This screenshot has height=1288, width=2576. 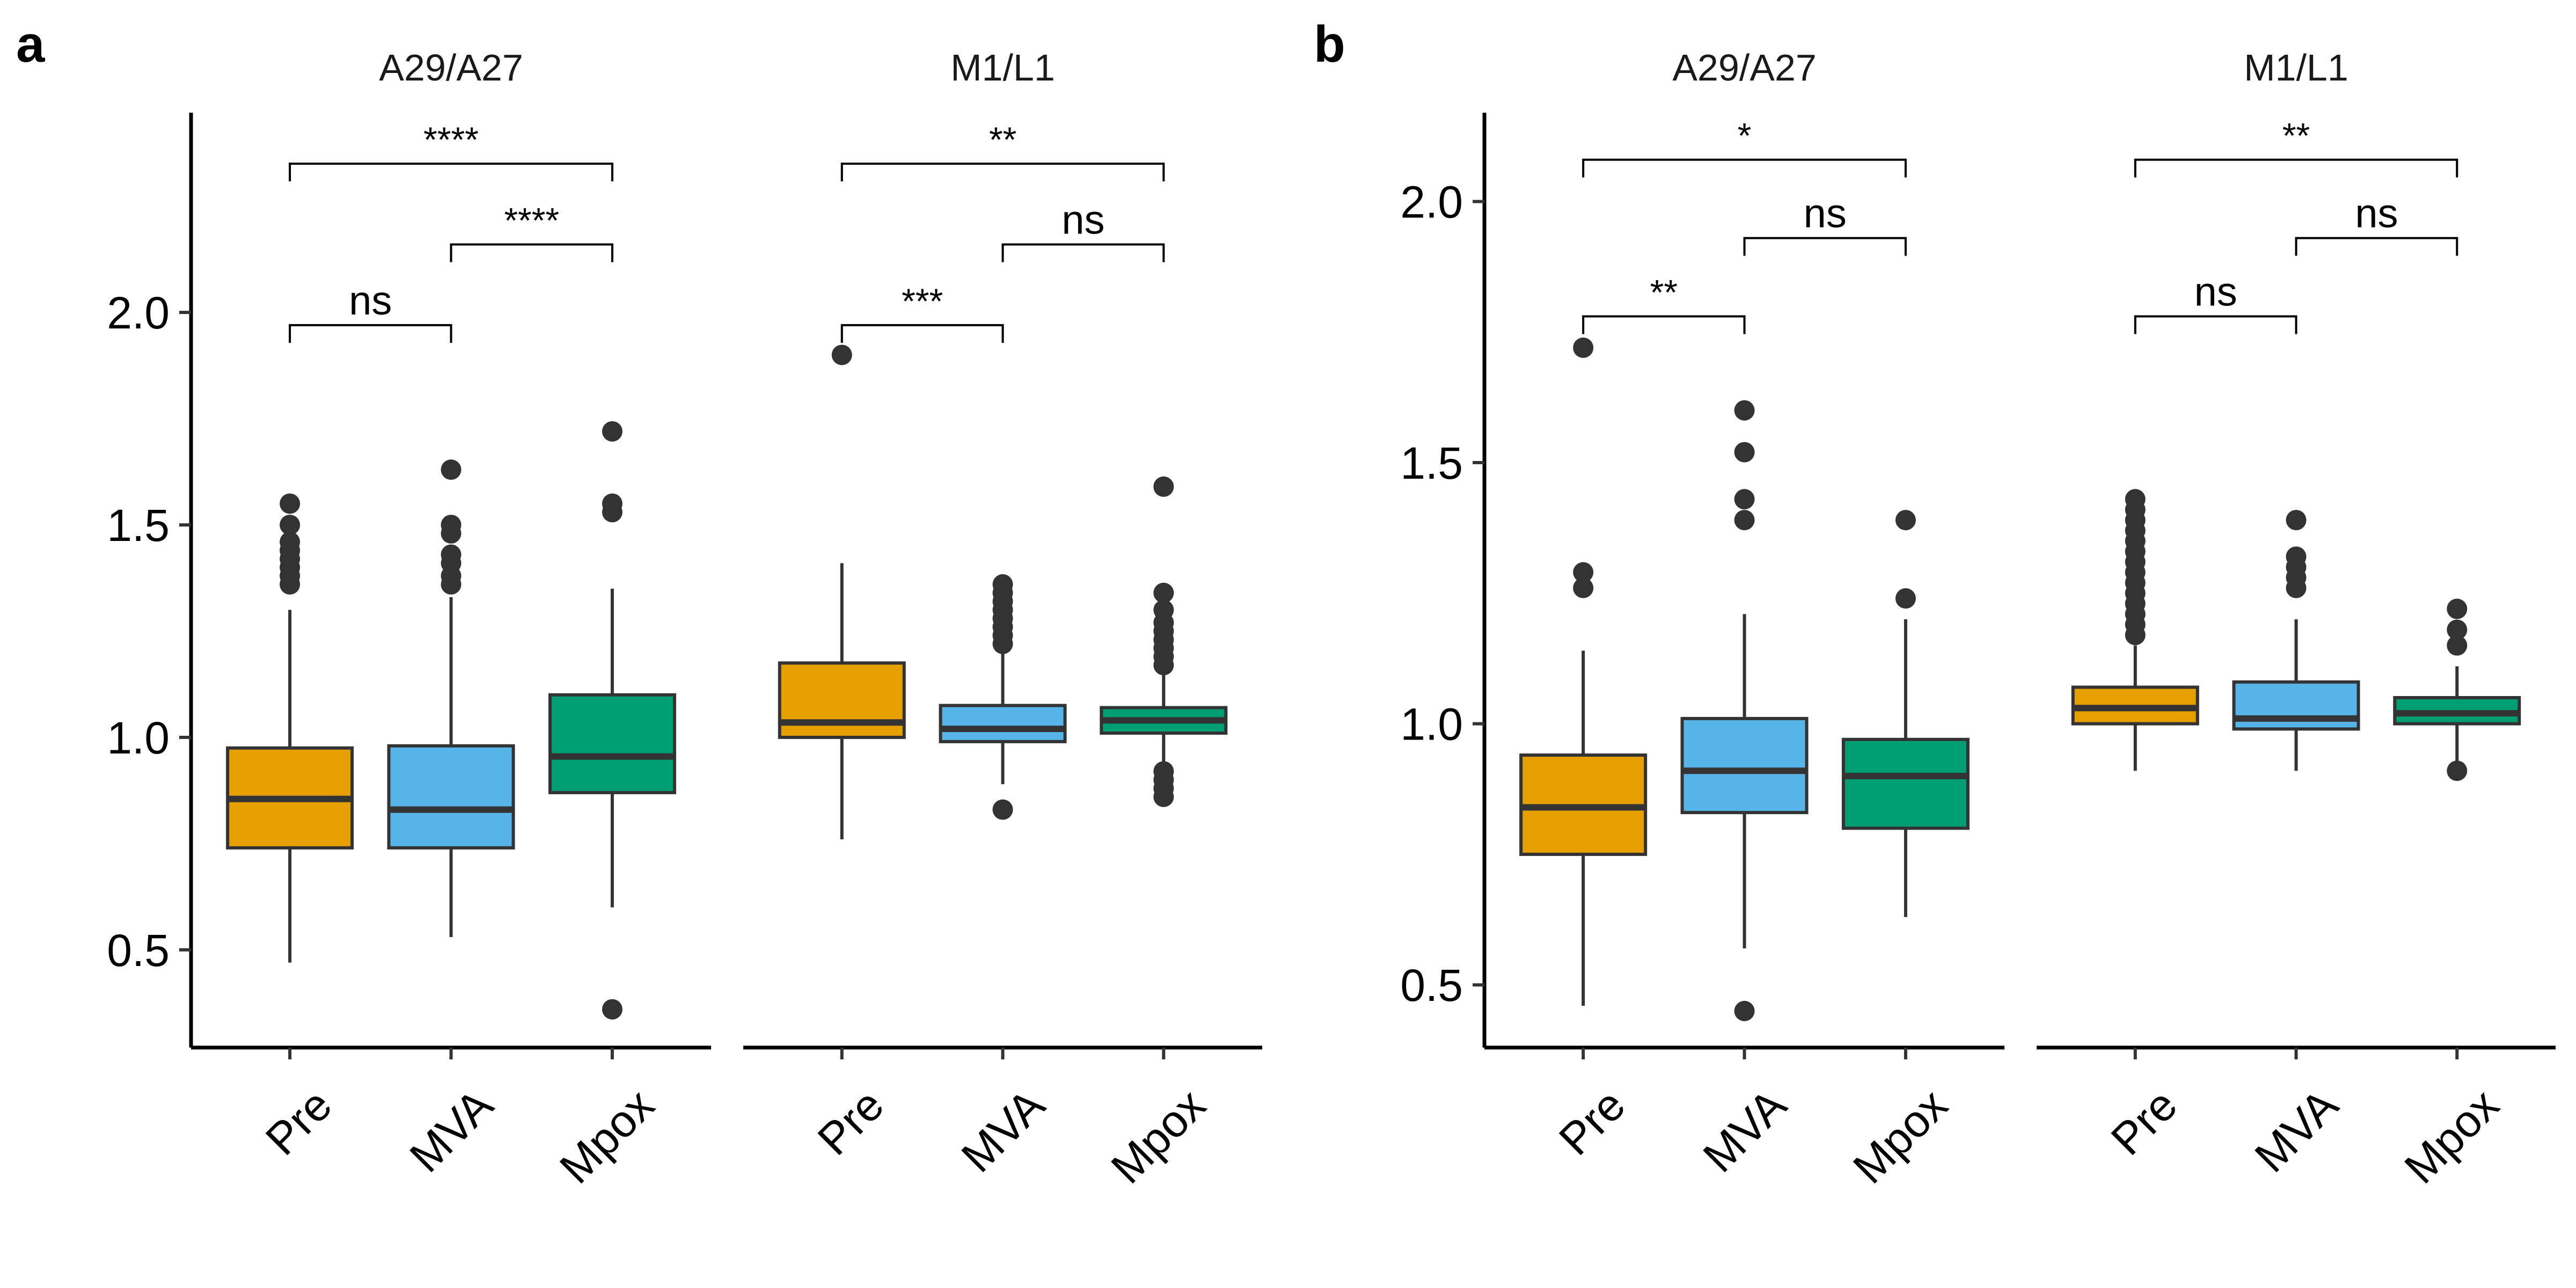 What do you see at coordinates (1002, 68) in the screenshot?
I see `facet-title: M1/L1` at bounding box center [1002, 68].